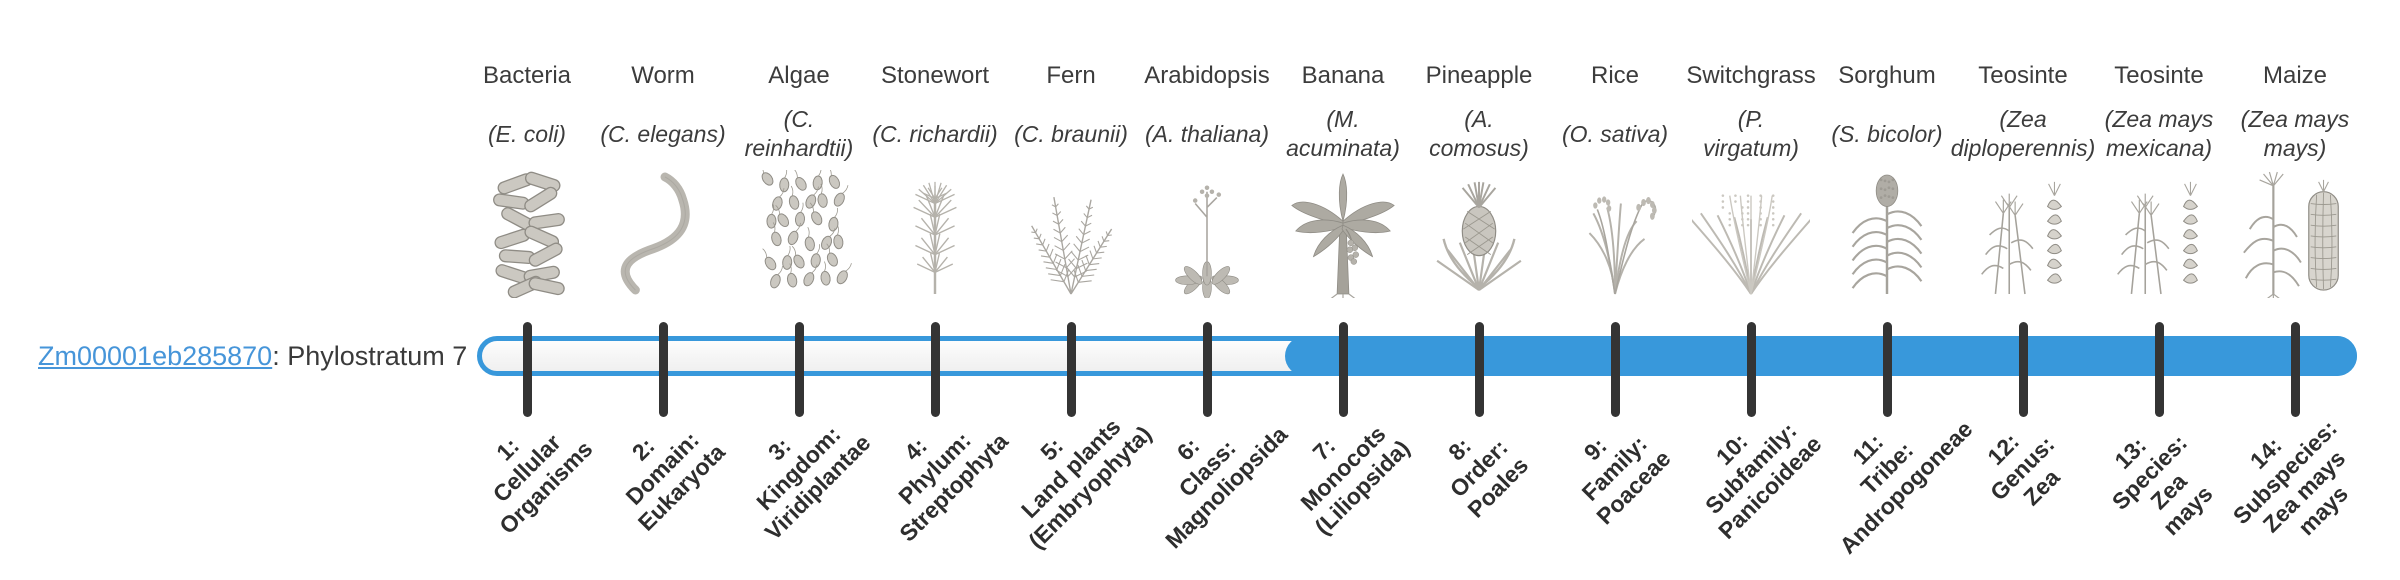 The image size is (2400, 580). I want to click on stonewort-icon, so click(935, 234).